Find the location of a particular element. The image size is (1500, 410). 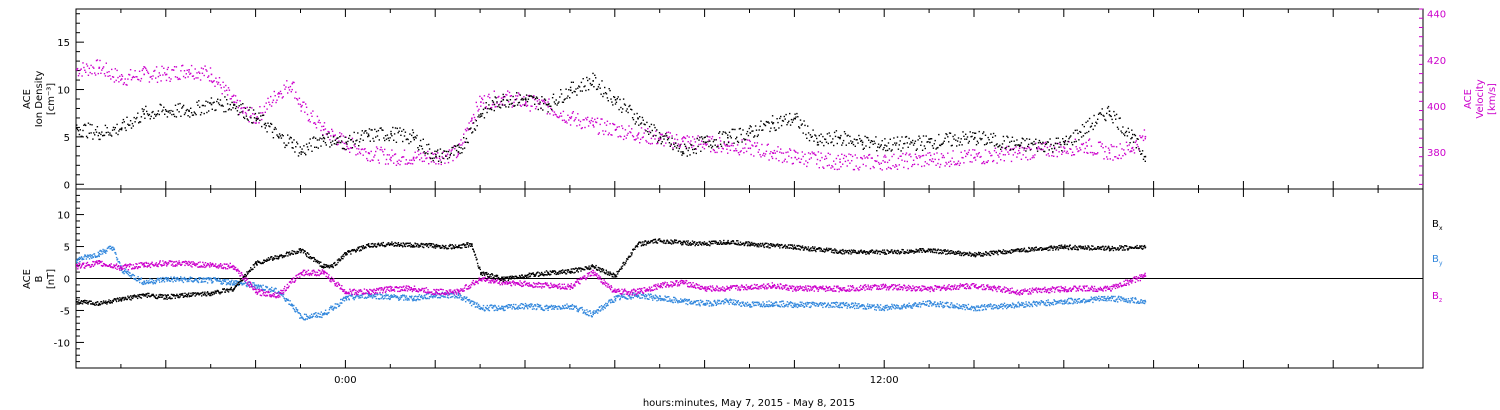

bottom-left-ytick-label: 10 is located at coordinates (63, 216).